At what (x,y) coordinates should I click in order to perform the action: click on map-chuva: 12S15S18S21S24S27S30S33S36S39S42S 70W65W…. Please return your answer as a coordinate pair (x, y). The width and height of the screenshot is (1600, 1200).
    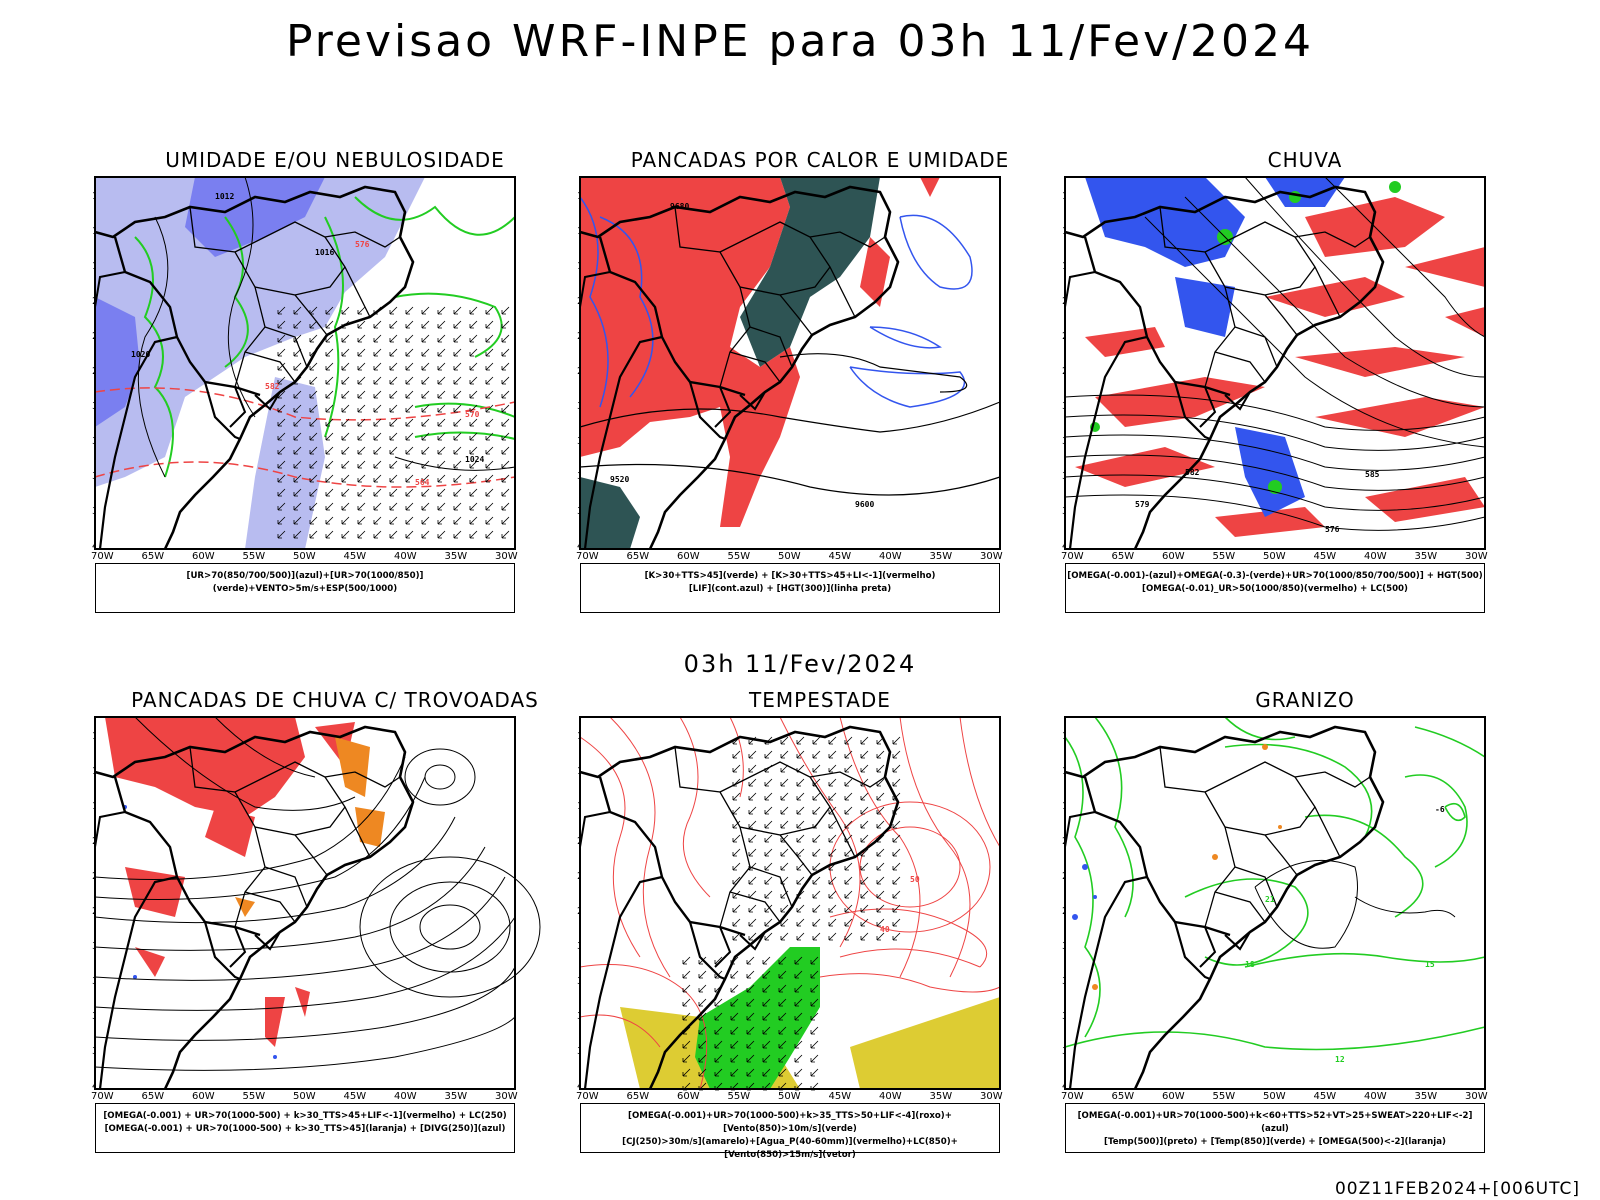
    Looking at the image, I should click on (1274, 369).